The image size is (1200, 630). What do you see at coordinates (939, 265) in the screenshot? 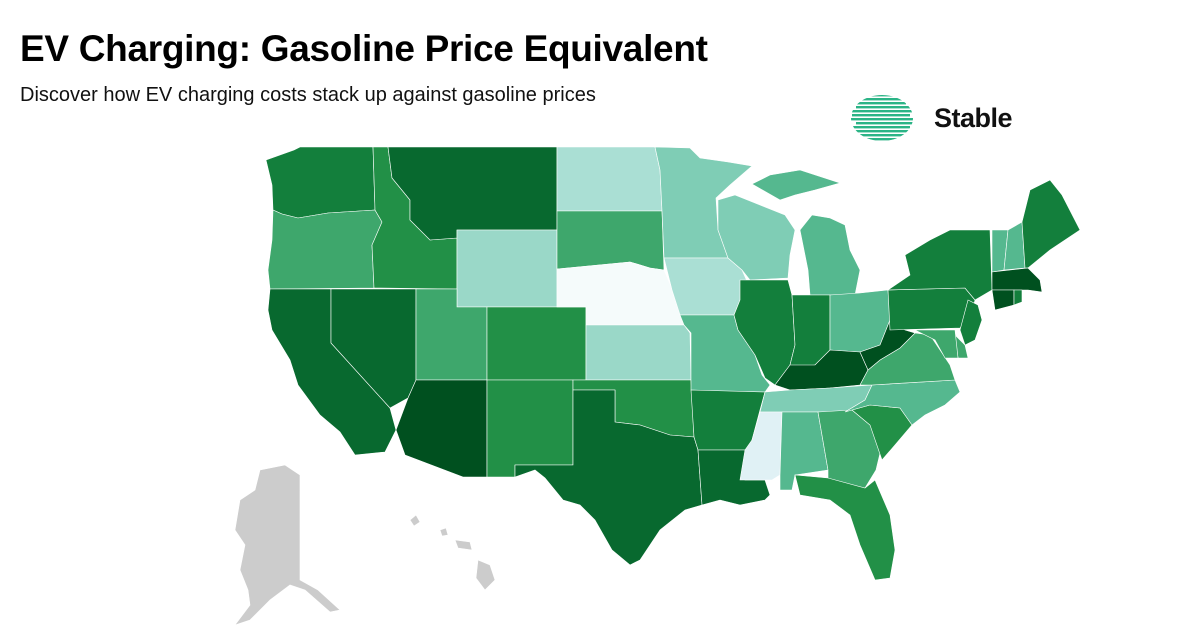
I see `state-NY` at bounding box center [939, 265].